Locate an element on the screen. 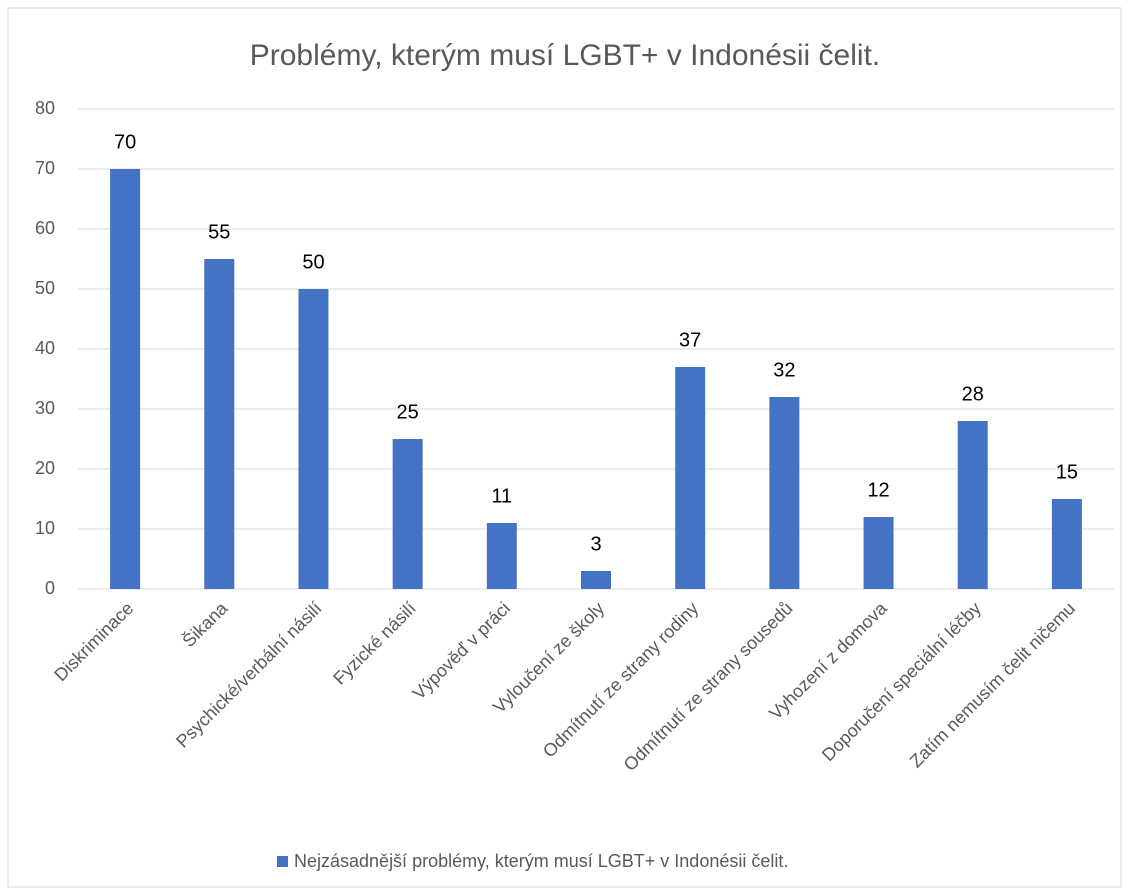 The width and height of the screenshot is (1130, 896). data-label: 55 is located at coordinates (219, 232).